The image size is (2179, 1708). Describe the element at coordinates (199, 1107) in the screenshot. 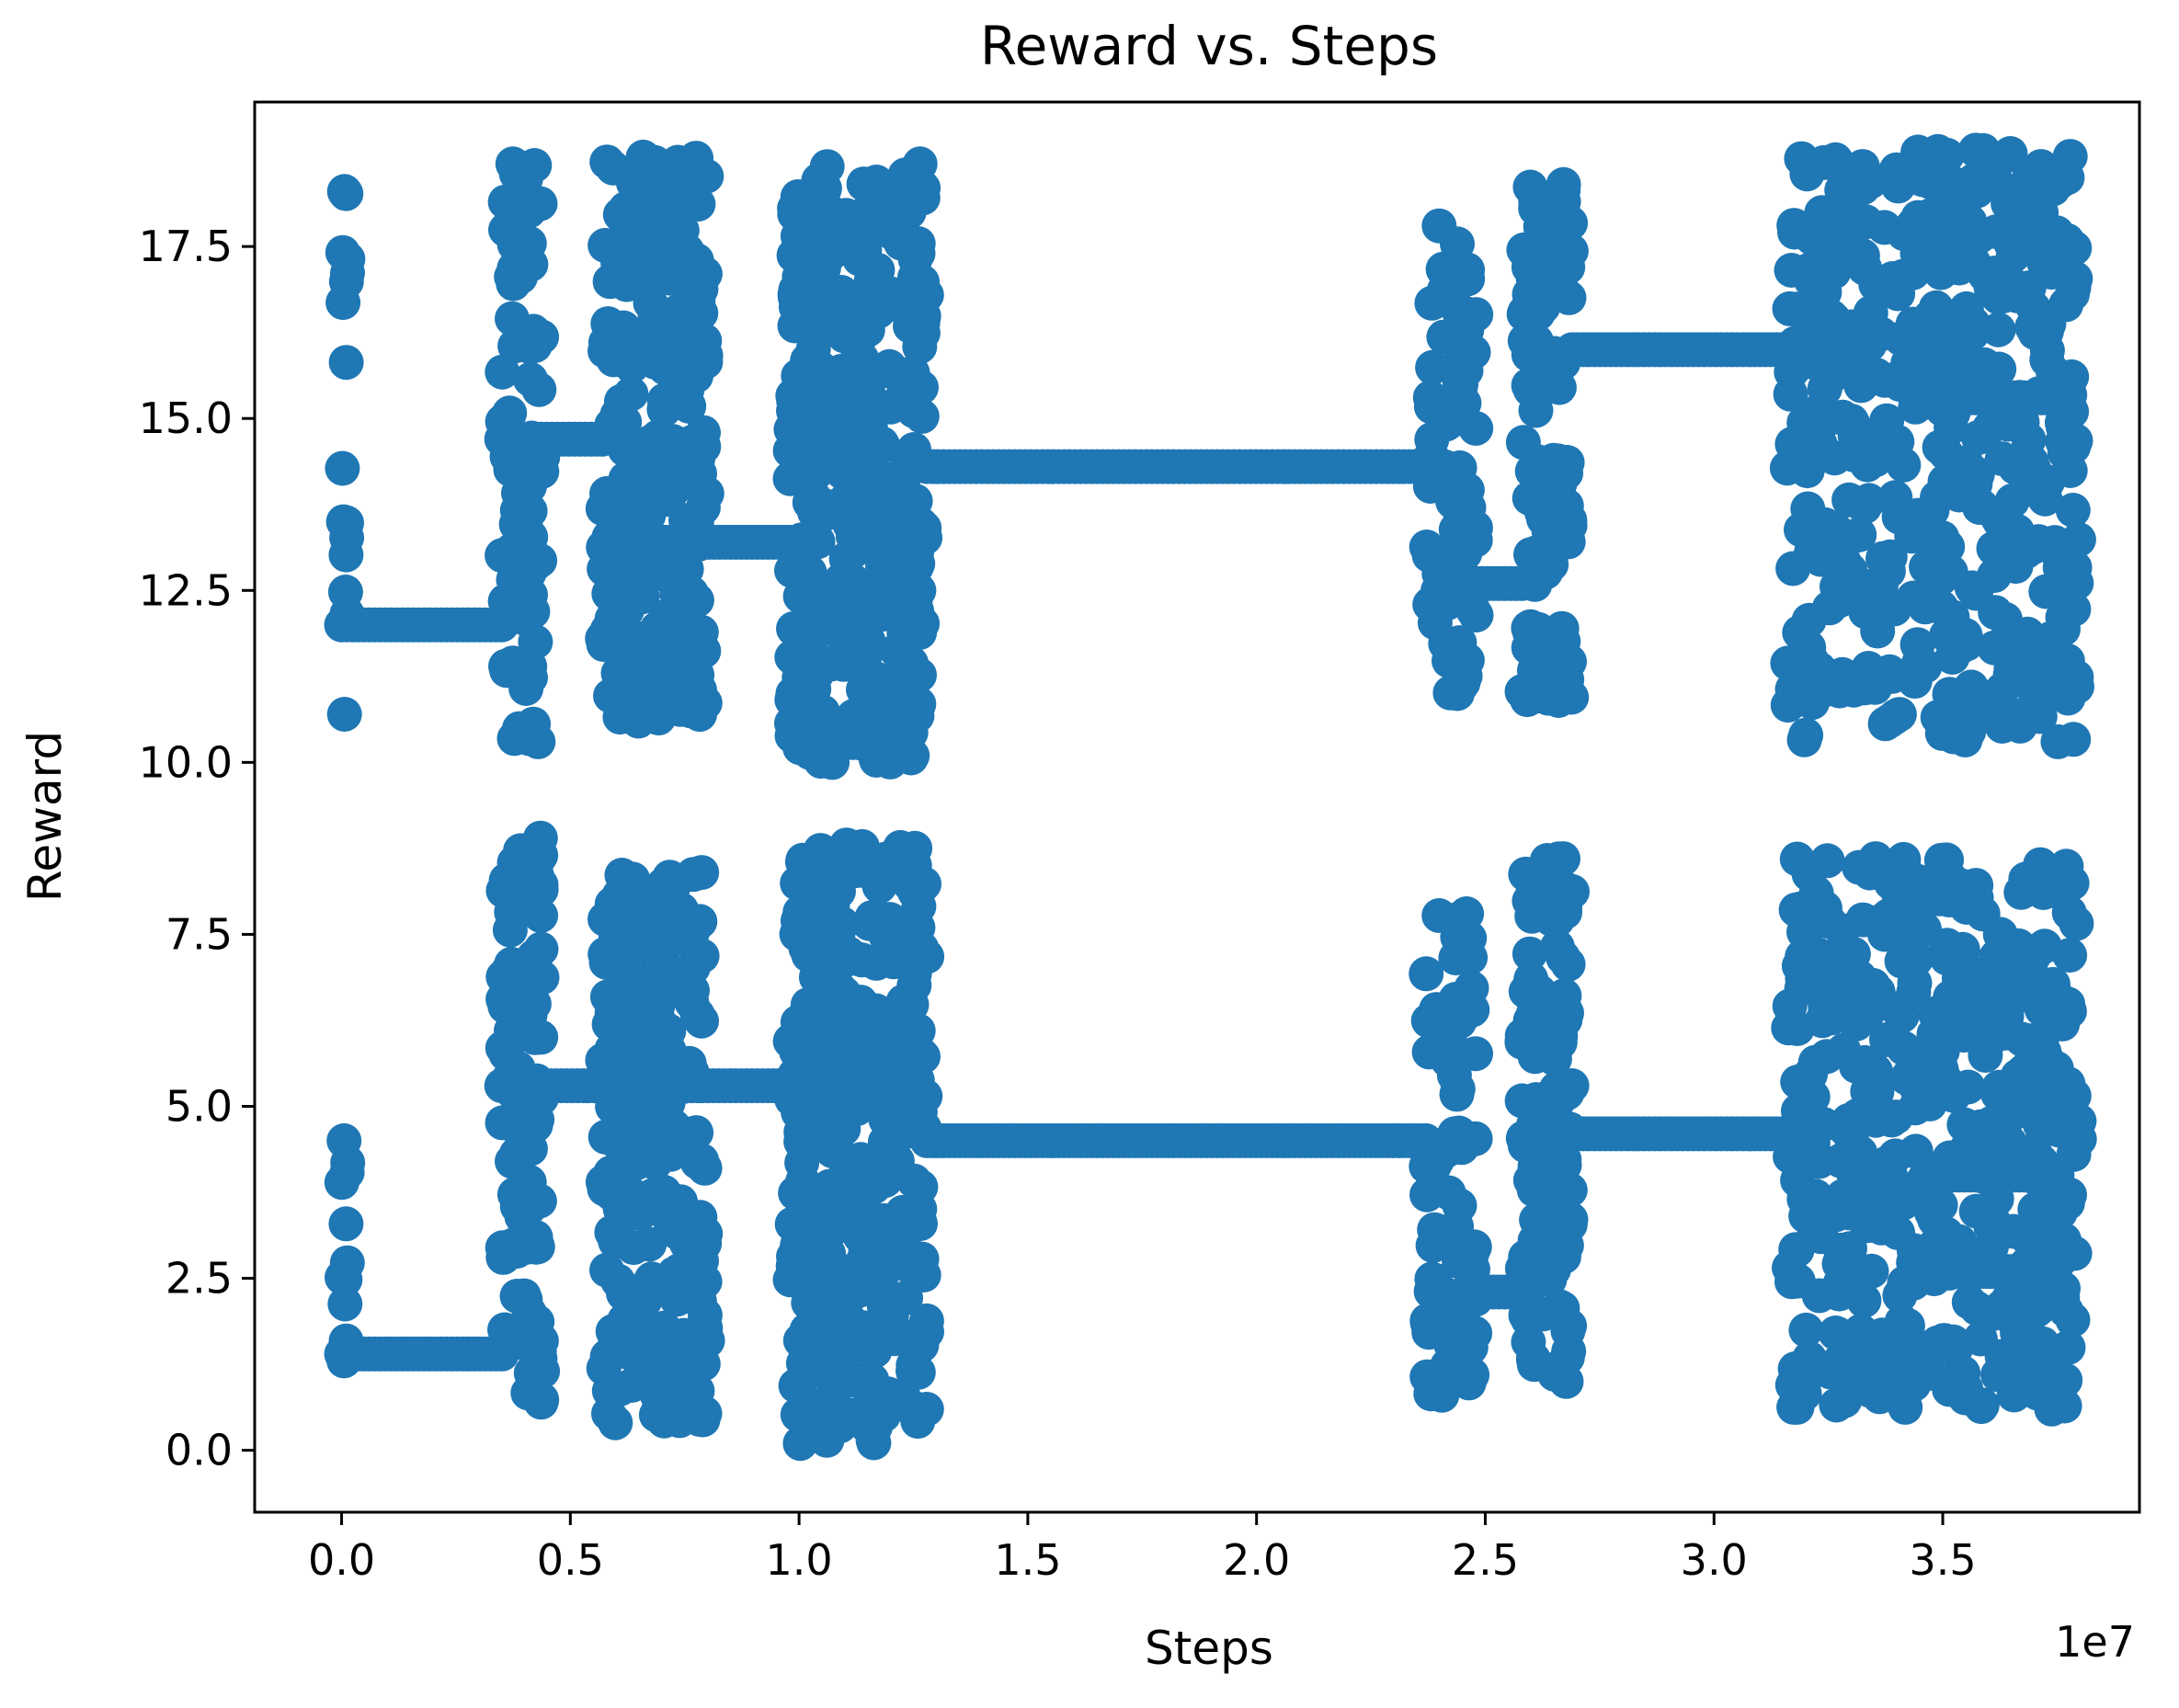

I see `y-tick-label: 5.0` at that location.